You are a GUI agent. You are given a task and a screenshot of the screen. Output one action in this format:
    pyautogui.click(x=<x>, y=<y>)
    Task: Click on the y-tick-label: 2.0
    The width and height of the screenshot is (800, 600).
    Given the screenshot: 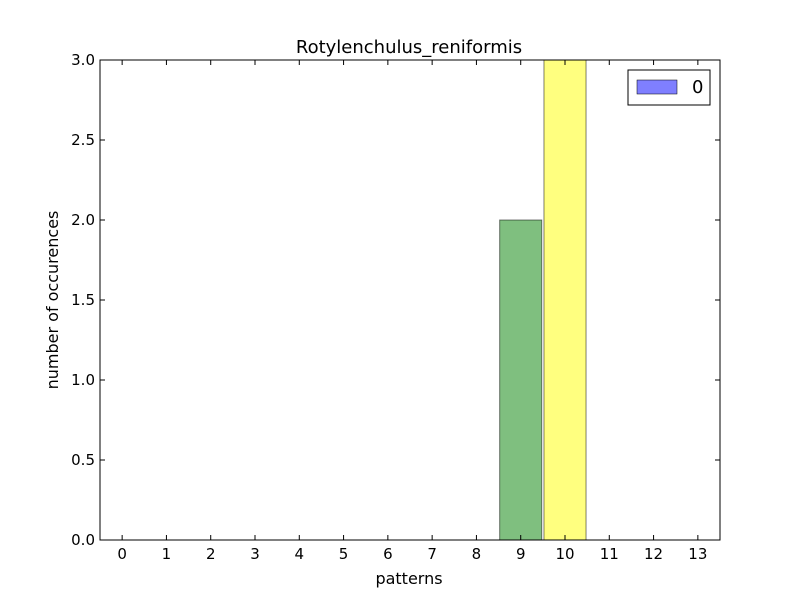 What is the action you would take?
    pyautogui.click(x=83, y=220)
    